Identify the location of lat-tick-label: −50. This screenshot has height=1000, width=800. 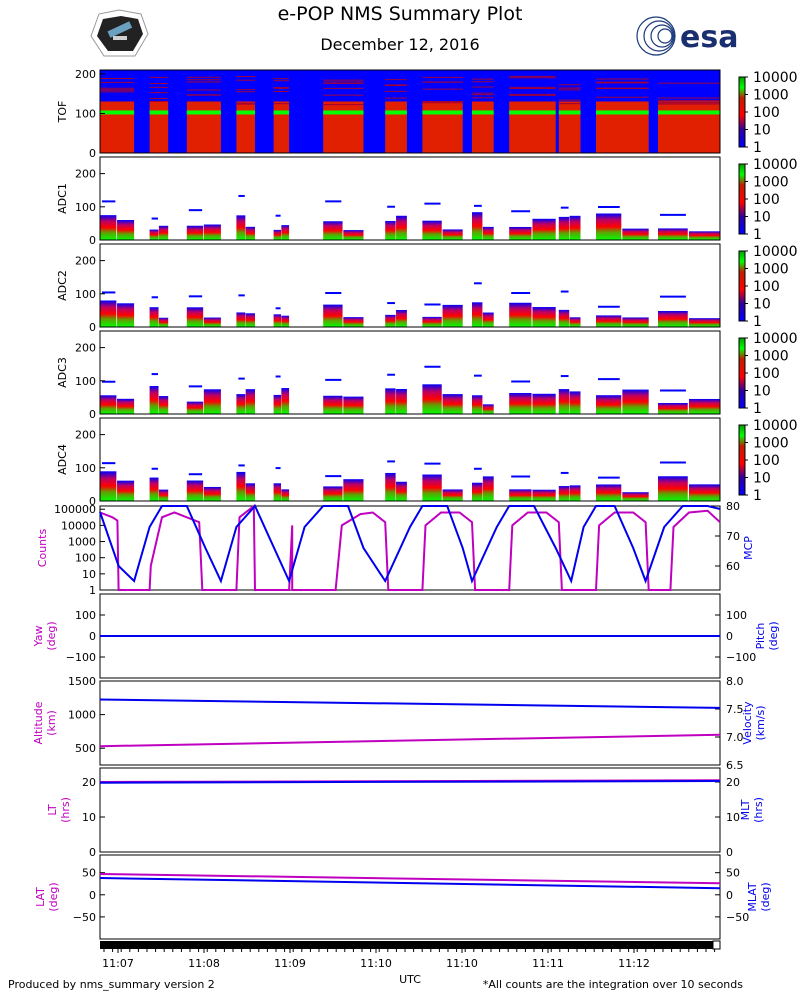
(84, 917).